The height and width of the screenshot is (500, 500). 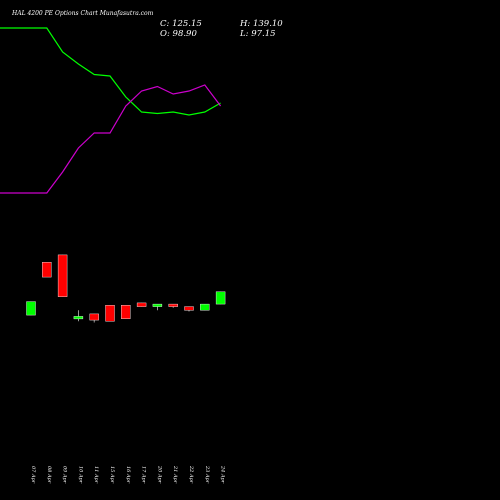 What do you see at coordinates (223, 474) in the screenshot?
I see `x-tick-label-12: 24 Apr` at bounding box center [223, 474].